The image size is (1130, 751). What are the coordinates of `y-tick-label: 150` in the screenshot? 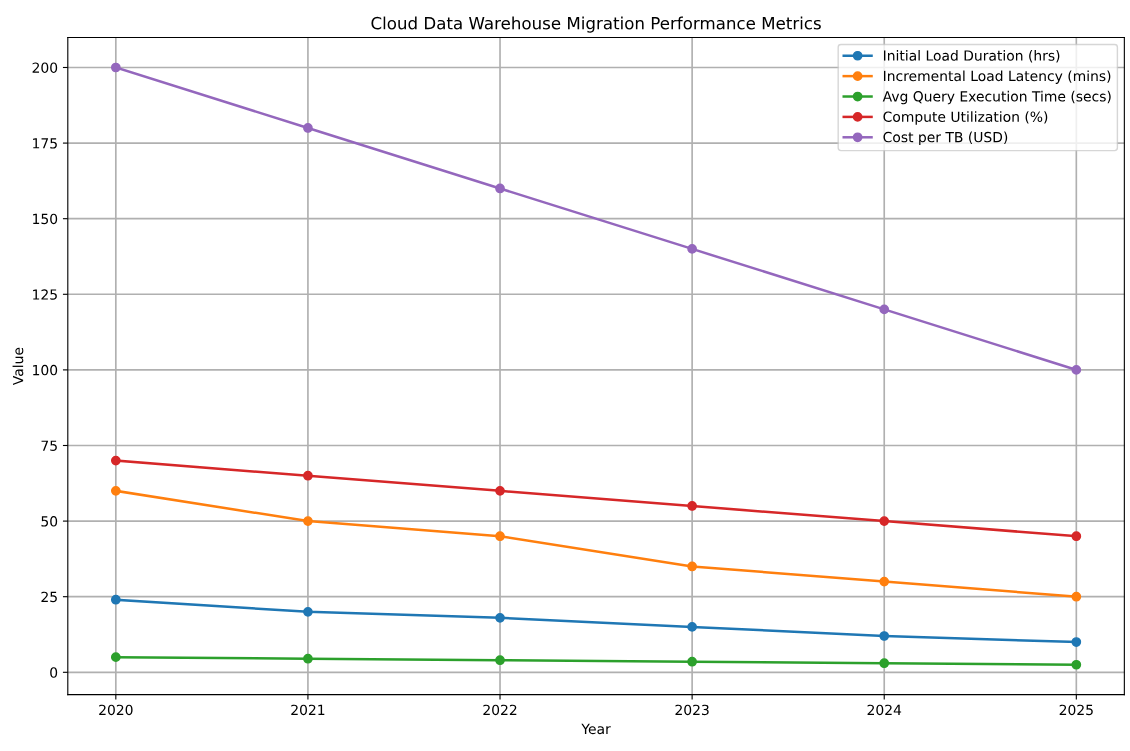 It's located at (45, 219).